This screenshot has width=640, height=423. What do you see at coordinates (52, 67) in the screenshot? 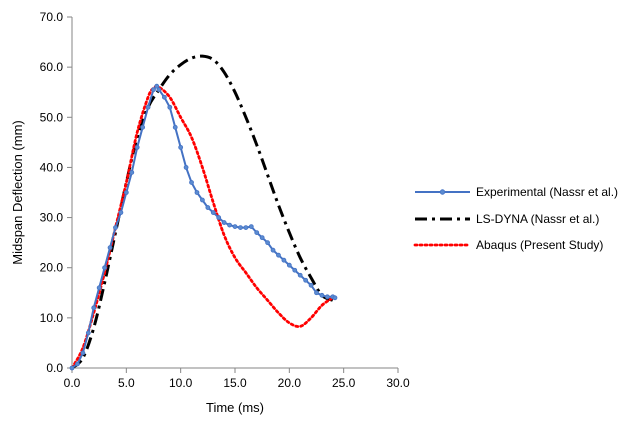
I see `y-tick-label: 60.0` at bounding box center [52, 67].